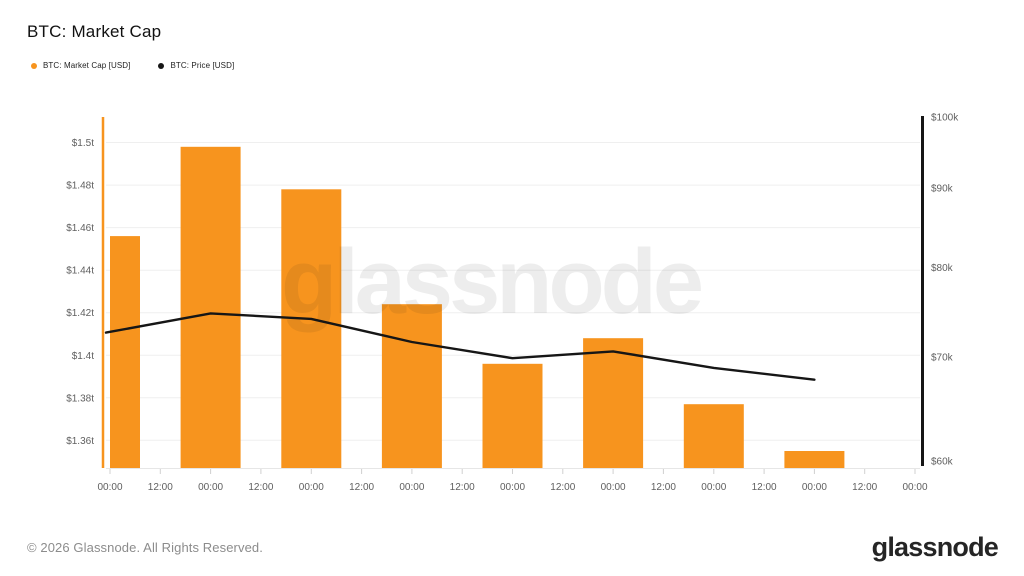  What do you see at coordinates (80, 271) in the screenshot?
I see `left-axis-tick-label: $1.44t` at bounding box center [80, 271].